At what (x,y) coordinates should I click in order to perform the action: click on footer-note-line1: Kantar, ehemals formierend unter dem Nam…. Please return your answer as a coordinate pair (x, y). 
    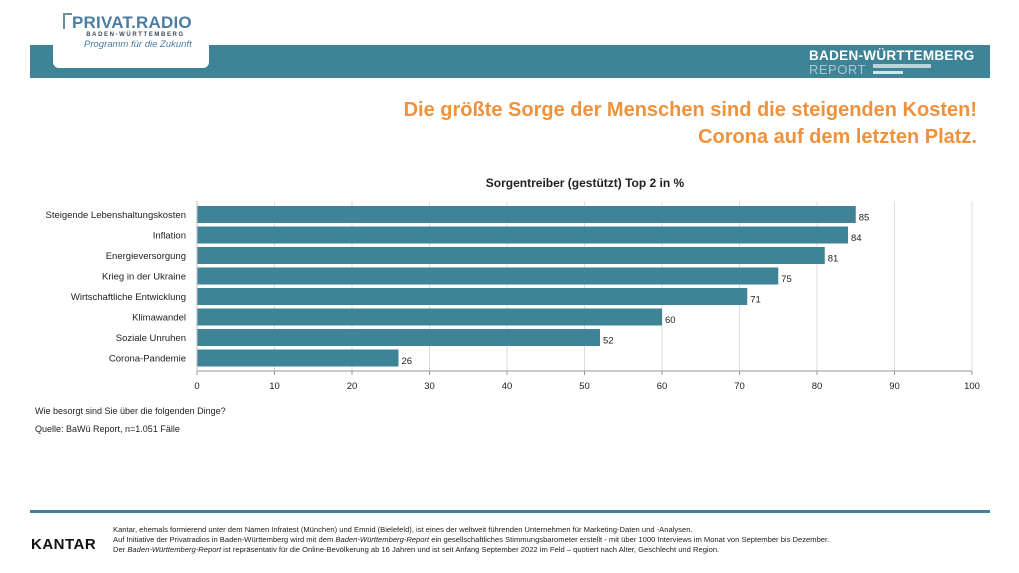
    Looking at the image, I should click on (403, 529).